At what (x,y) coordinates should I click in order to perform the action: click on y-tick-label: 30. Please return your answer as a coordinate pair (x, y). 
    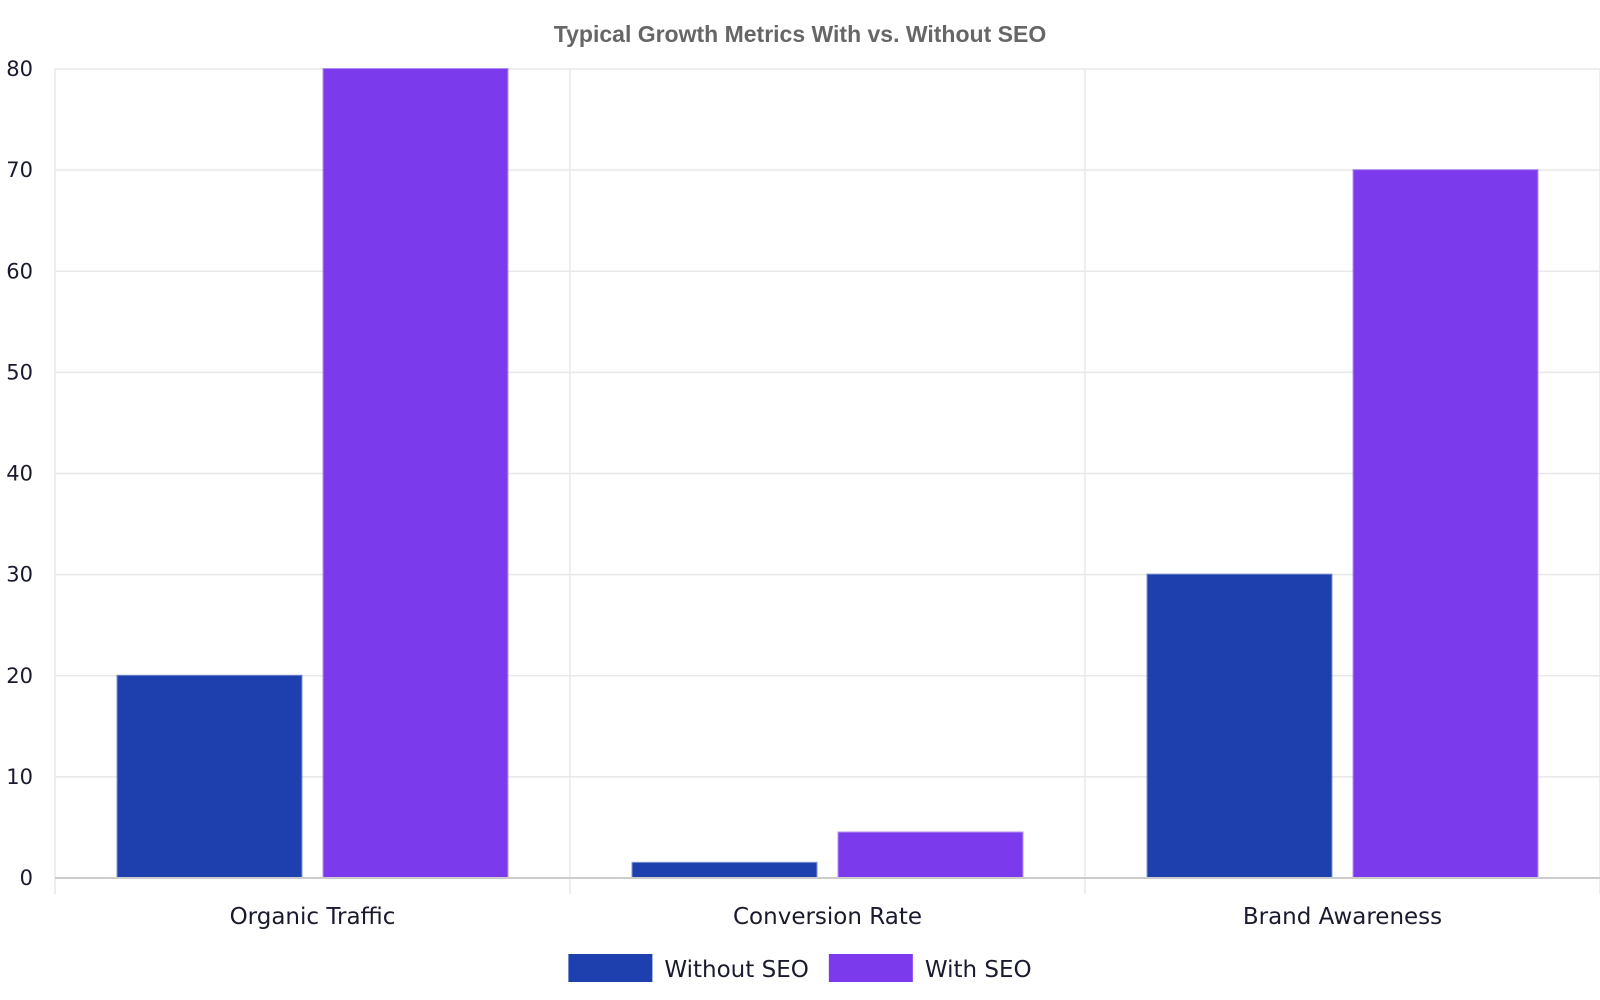
    Looking at the image, I should click on (19, 575).